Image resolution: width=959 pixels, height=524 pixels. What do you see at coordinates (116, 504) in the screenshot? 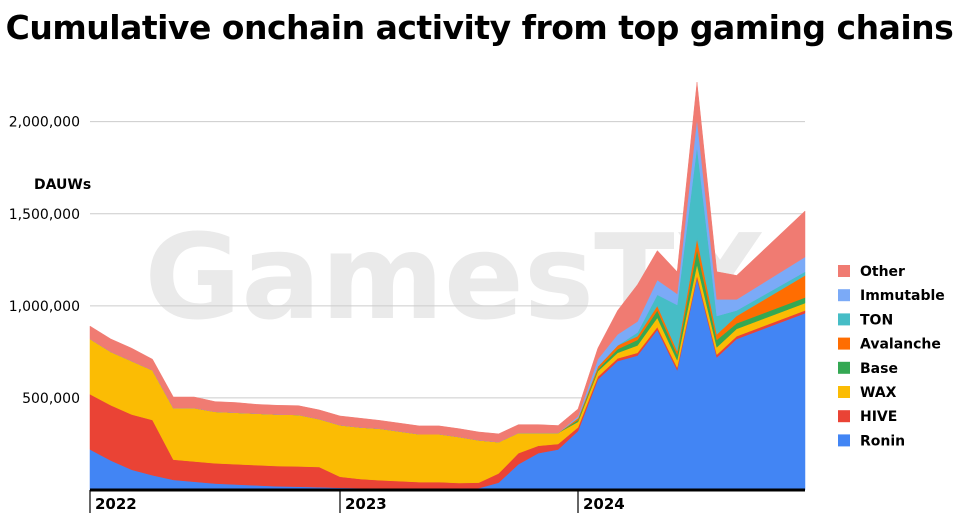
I see `x-tick-label: 2022` at bounding box center [116, 504].